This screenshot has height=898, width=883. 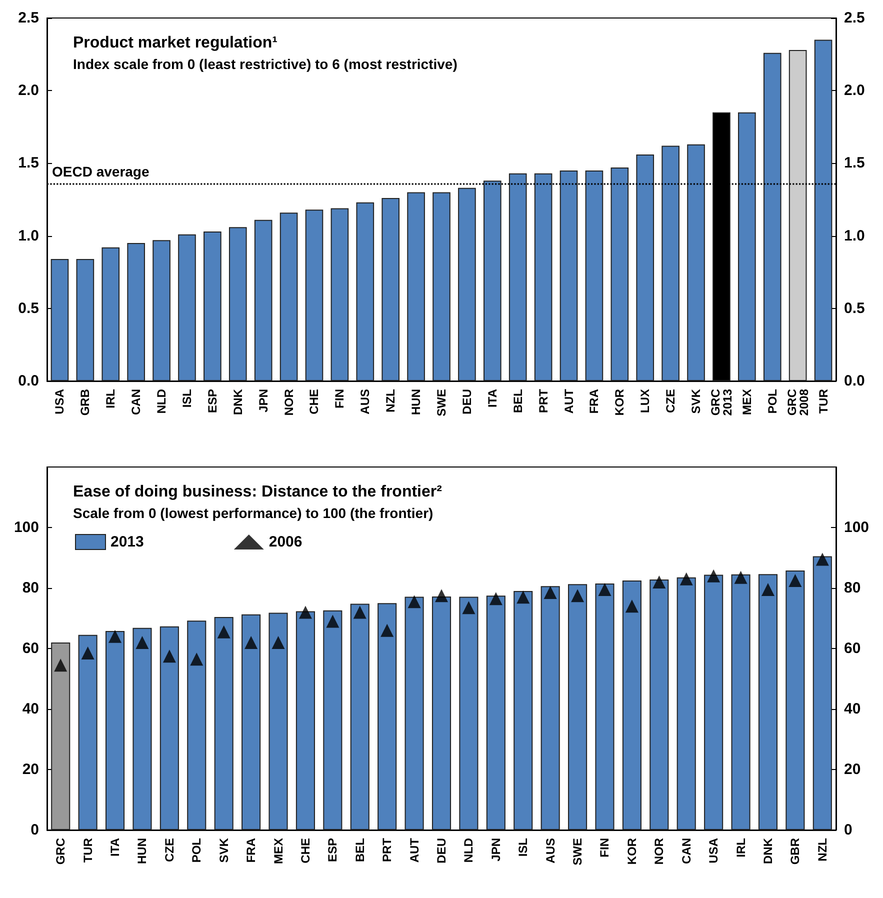 What do you see at coordinates (721, 402) in the screenshot?
I see `x-tick-label: GRC 2013` at bounding box center [721, 402].